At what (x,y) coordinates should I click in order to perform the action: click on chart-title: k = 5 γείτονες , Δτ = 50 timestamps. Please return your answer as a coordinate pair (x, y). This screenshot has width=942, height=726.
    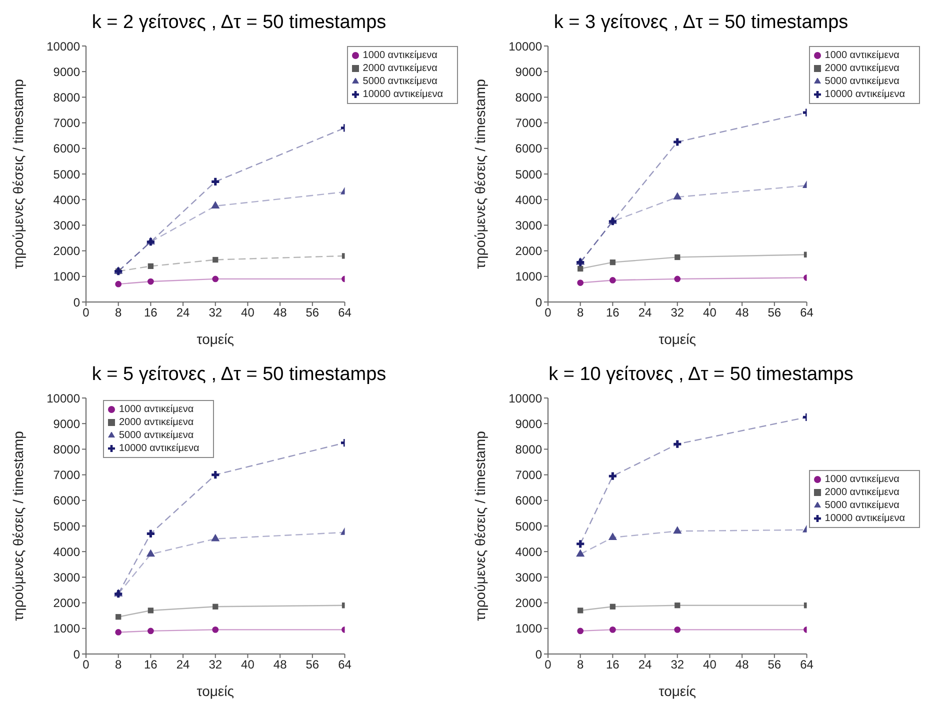
    Looking at the image, I should click on (239, 375).